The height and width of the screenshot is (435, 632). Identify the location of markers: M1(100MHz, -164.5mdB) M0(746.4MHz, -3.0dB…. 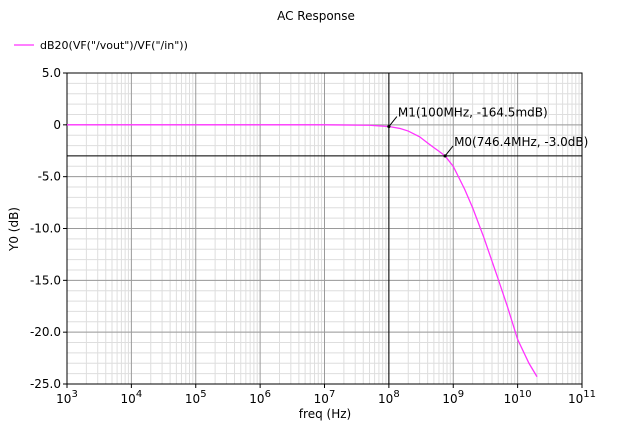
(487, 132).